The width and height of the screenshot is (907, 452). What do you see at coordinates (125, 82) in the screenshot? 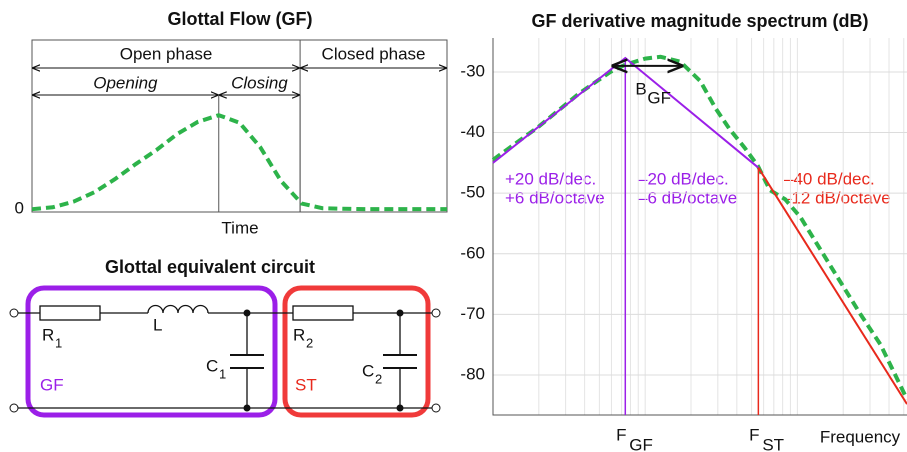
I see `phase-label: Opening` at bounding box center [125, 82].